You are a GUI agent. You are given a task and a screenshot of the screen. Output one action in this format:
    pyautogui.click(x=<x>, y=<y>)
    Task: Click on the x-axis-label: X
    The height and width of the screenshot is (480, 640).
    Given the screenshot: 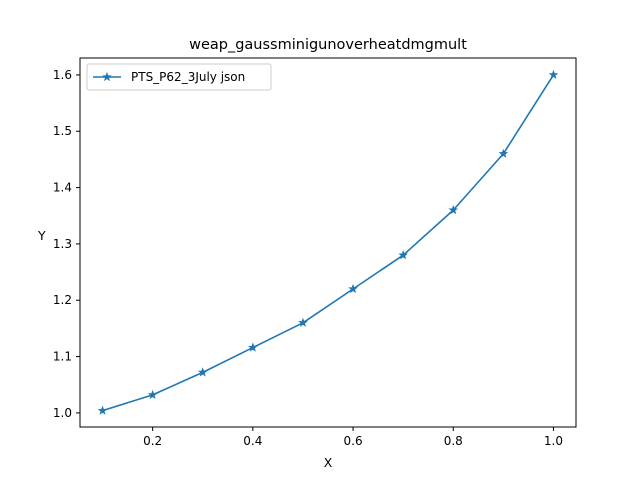 What is the action you would take?
    pyautogui.click(x=328, y=462)
    